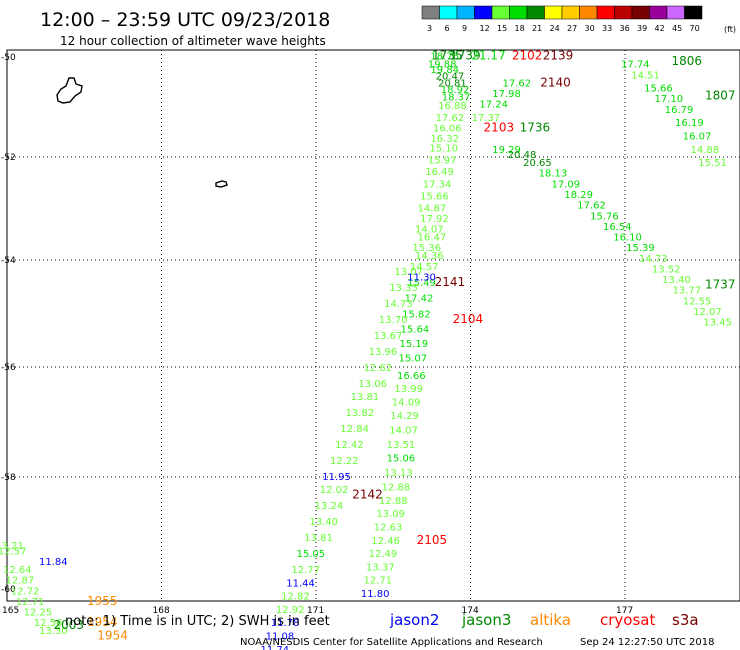  What do you see at coordinates (604, 216) in the screenshot?
I see `swh-value: 15.76` at bounding box center [604, 216].